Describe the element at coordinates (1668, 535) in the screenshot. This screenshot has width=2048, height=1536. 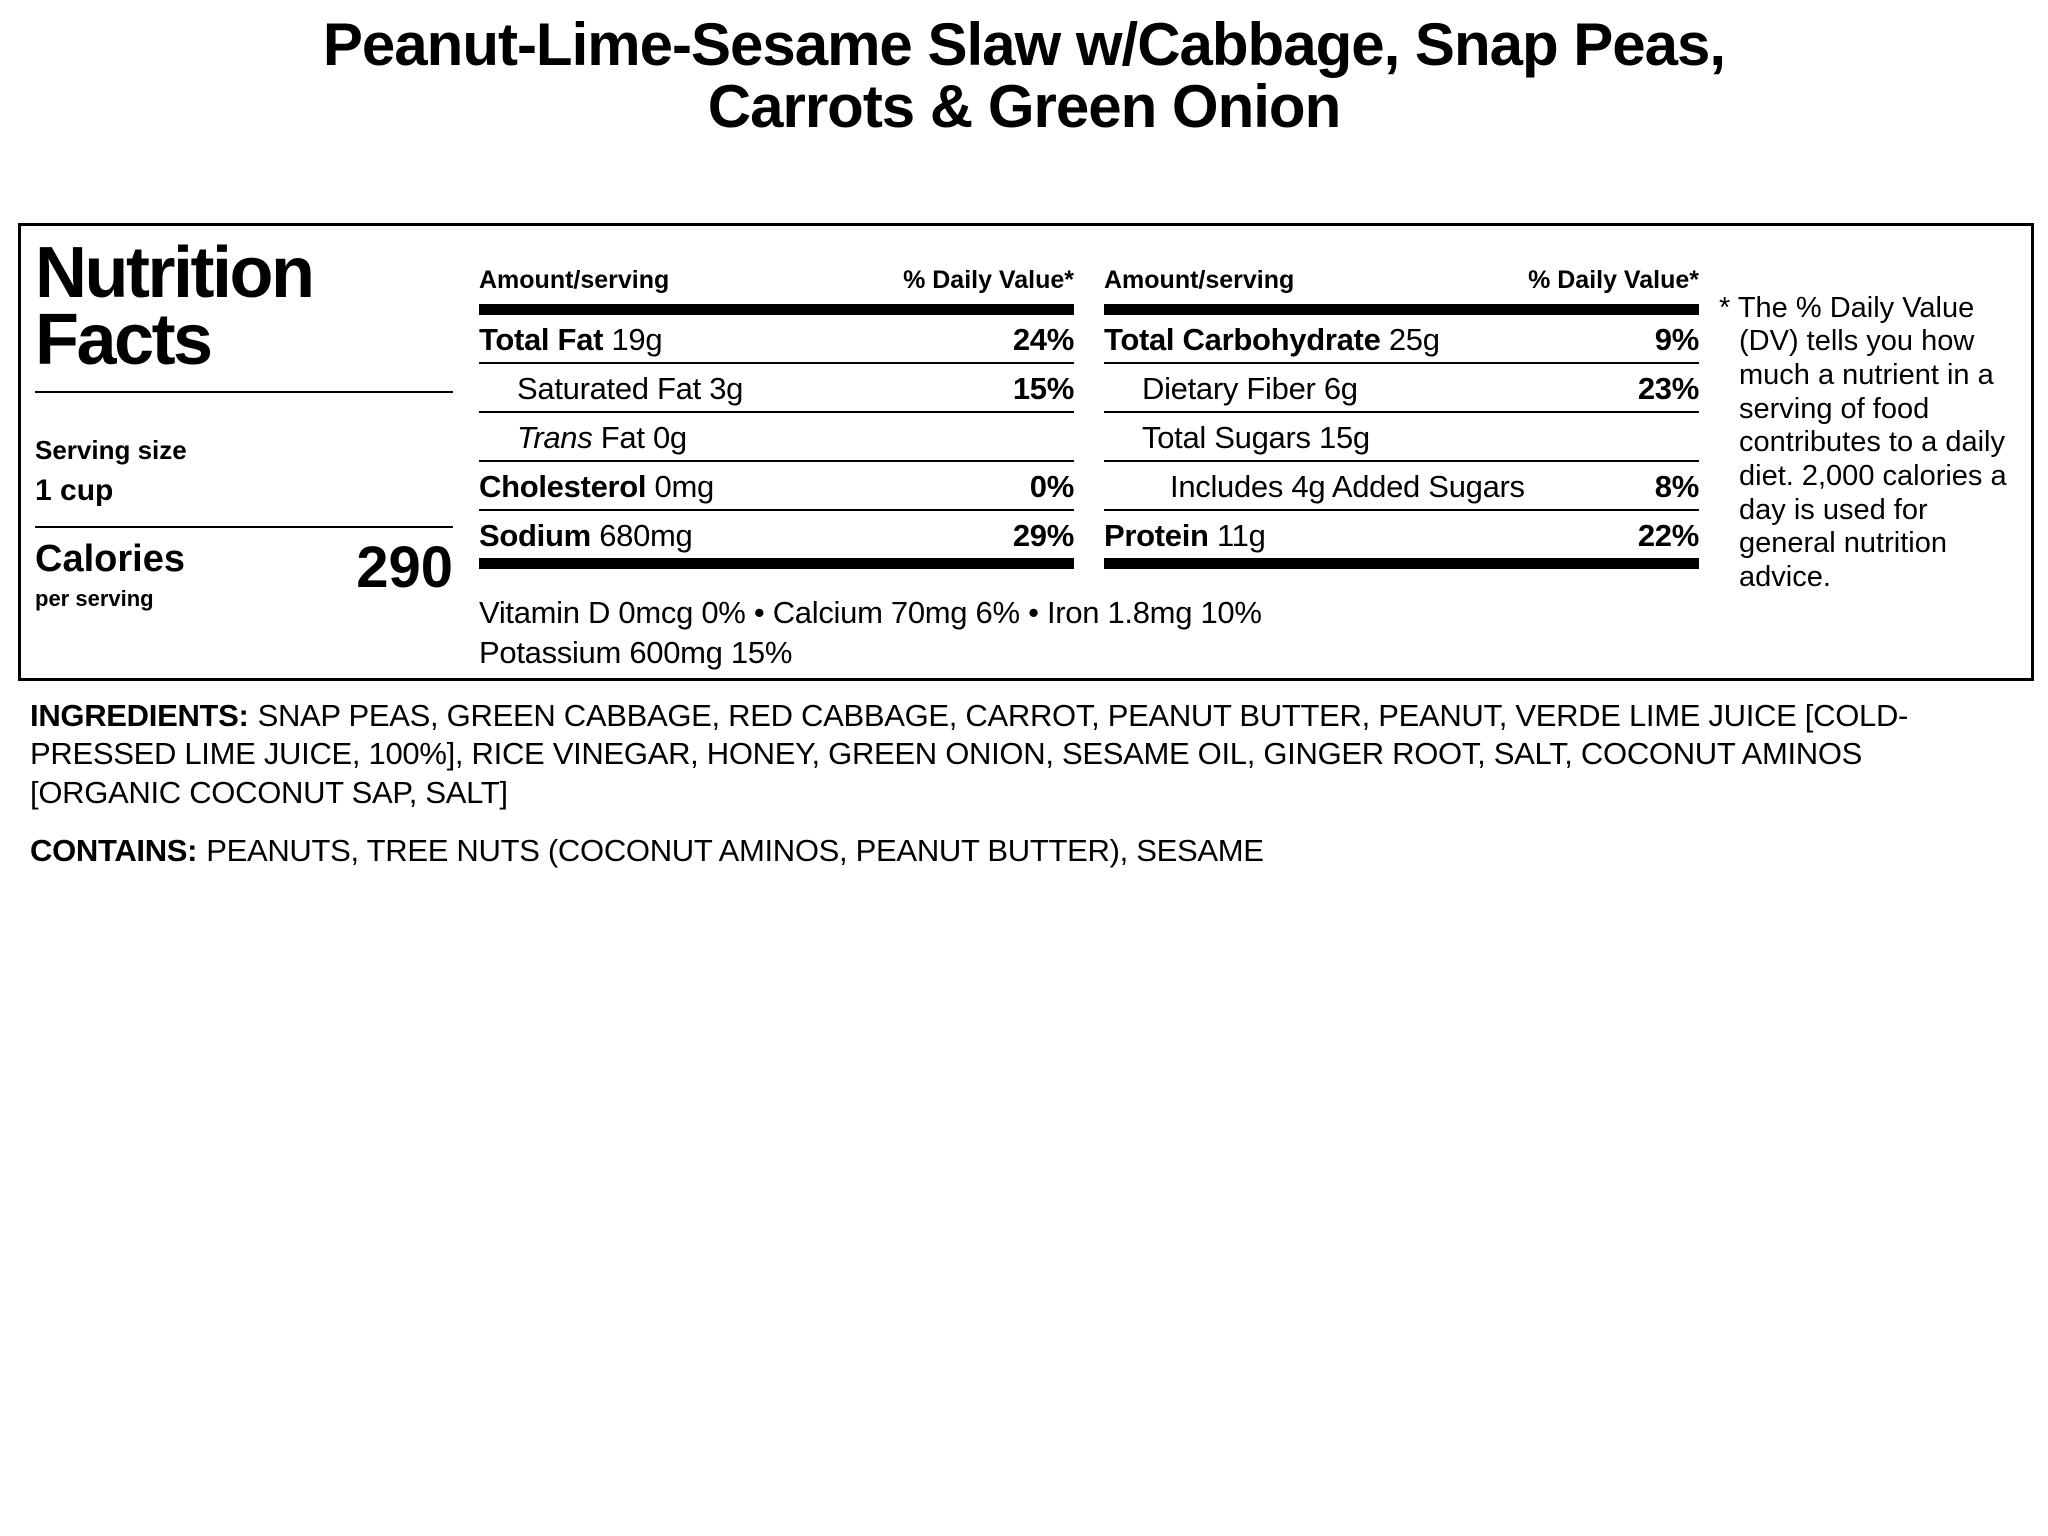
I see `nutrient-dv: 22%` at that location.